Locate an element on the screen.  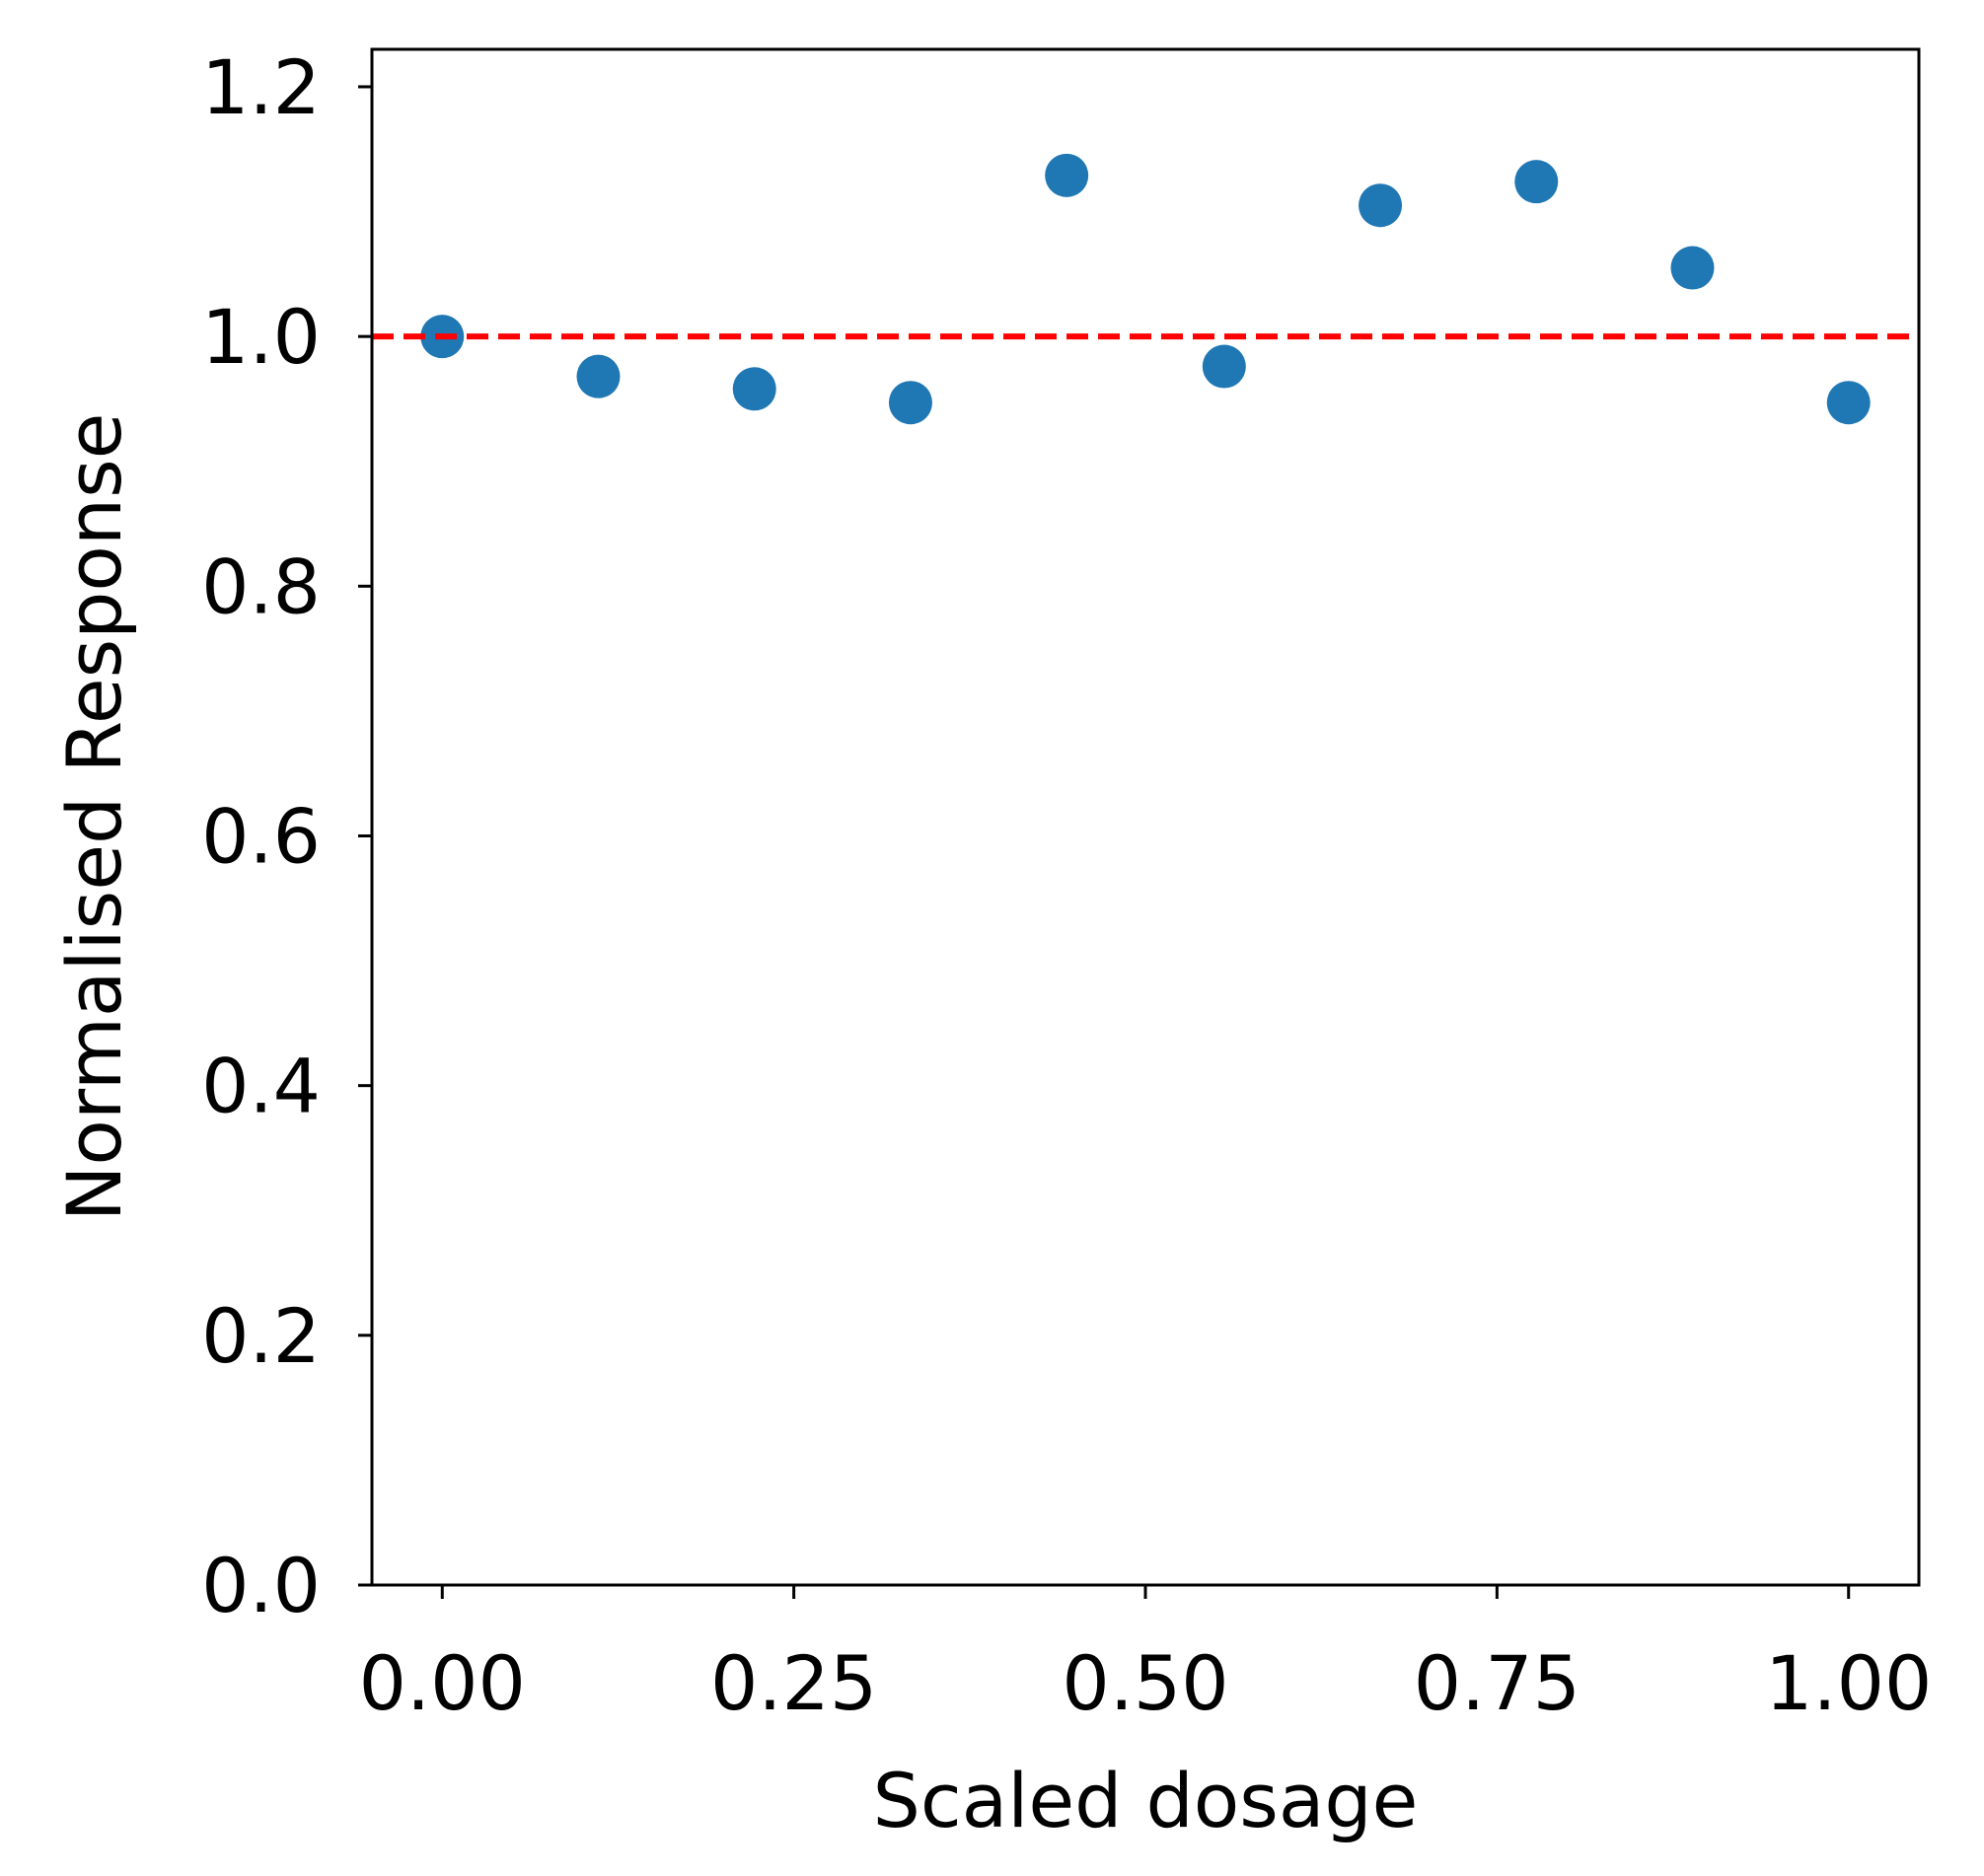
y-tick-label: 0.2 is located at coordinates (261, 1336).